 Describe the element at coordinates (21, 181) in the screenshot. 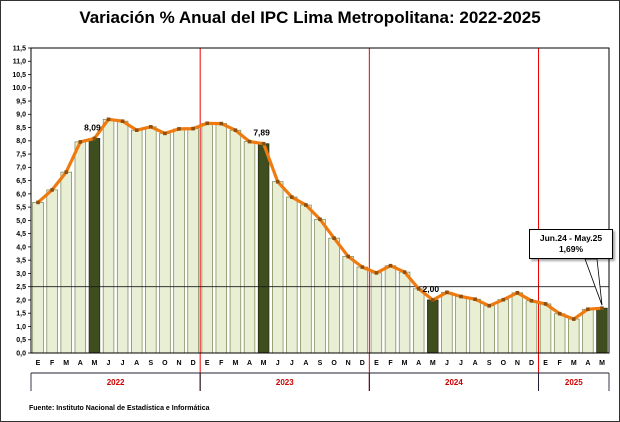

I see `y-tick-label: 6,5` at that location.